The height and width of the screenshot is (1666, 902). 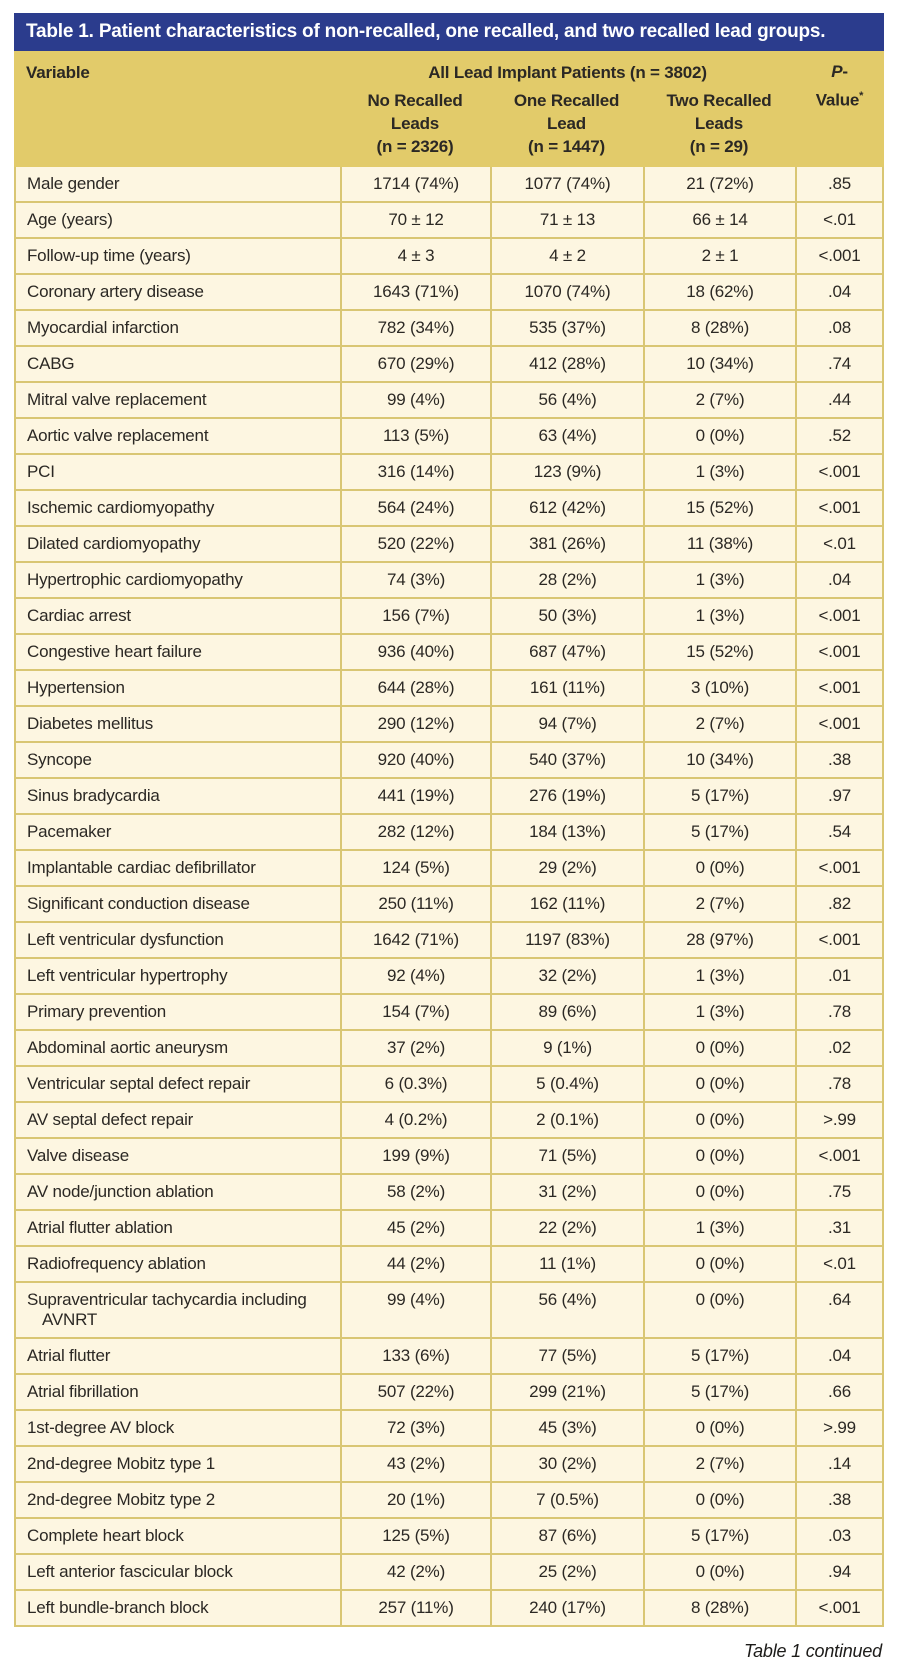 I want to click on no-recalled-leads-cell: 250 (11%), so click(x=415, y=904).